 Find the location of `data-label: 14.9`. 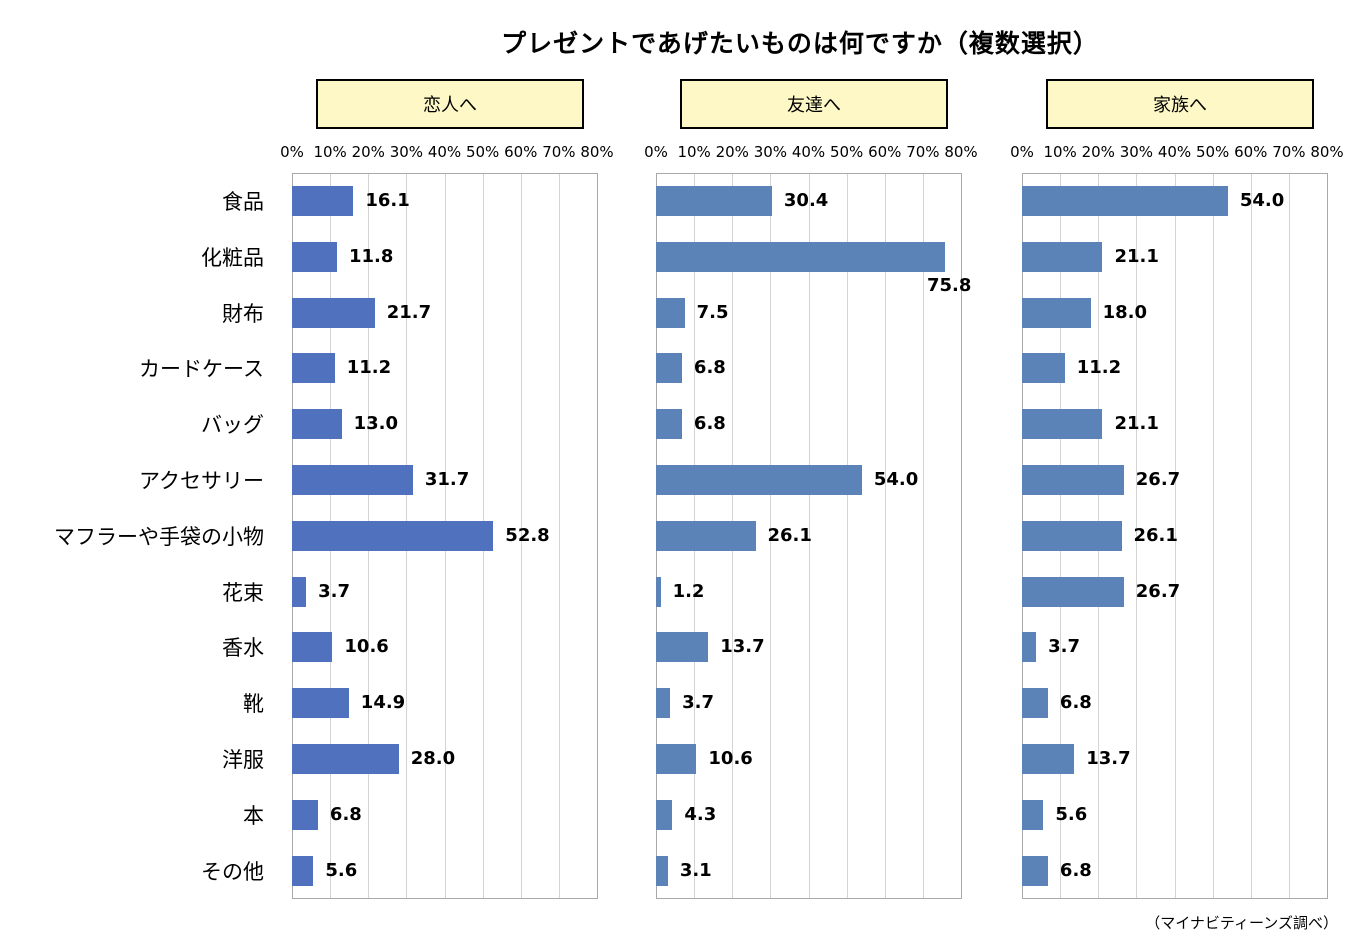

data-label: 14.9 is located at coordinates (383, 703).